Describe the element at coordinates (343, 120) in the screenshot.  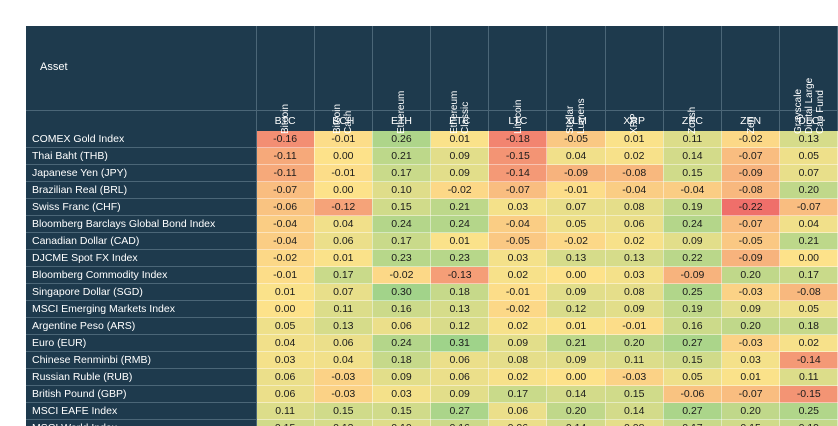
I see `column-symbol: BCH` at that location.